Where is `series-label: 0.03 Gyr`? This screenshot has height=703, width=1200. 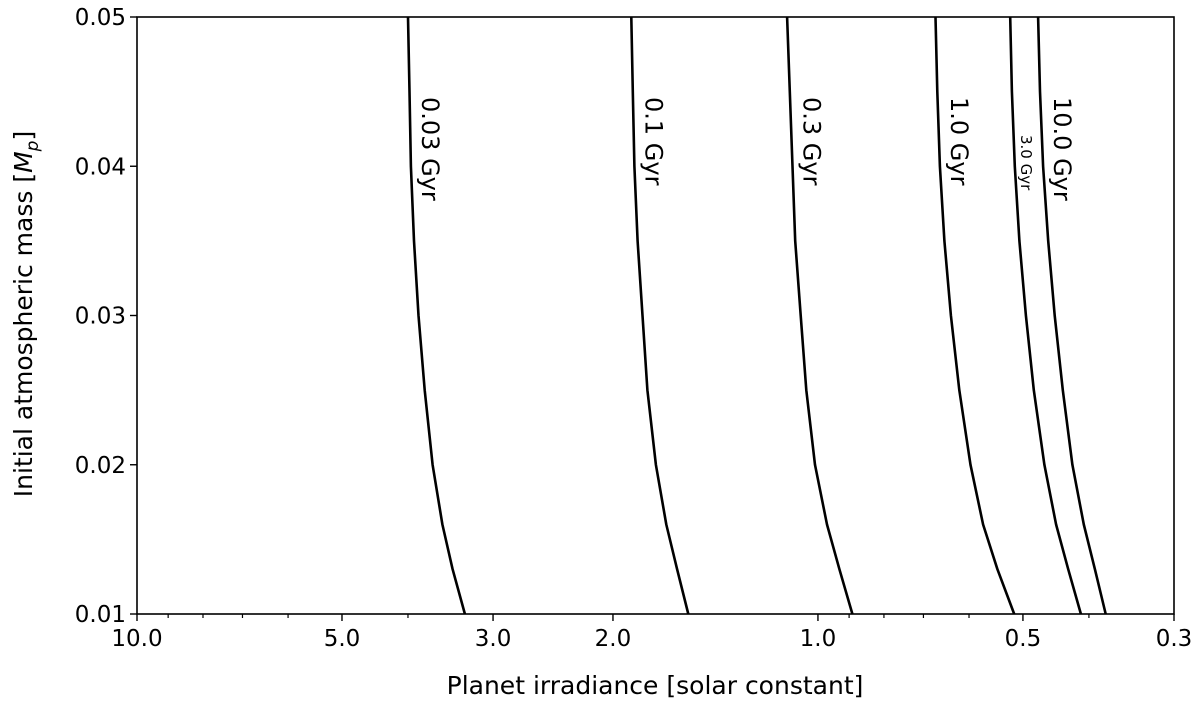 series-label: 0.03 Gyr is located at coordinates (430, 149).